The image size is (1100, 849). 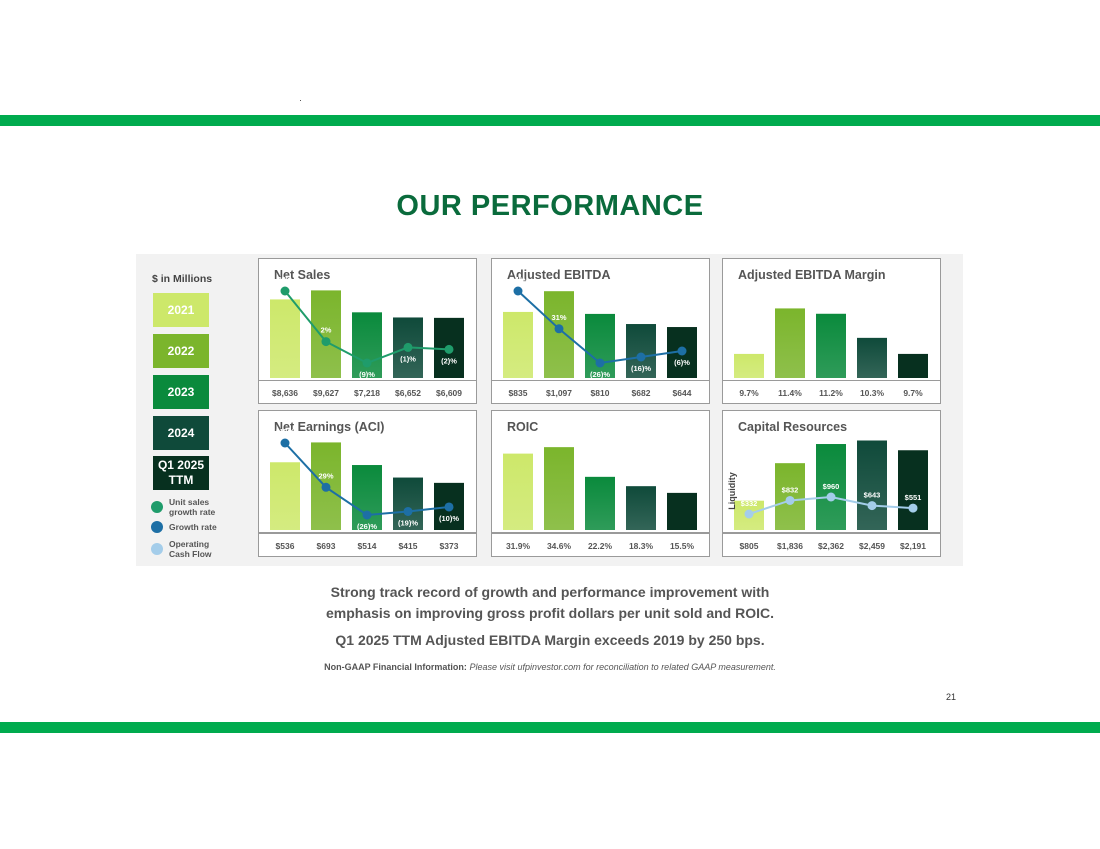 What do you see at coordinates (181, 310) in the screenshot?
I see `legend-year-1: 2021` at bounding box center [181, 310].